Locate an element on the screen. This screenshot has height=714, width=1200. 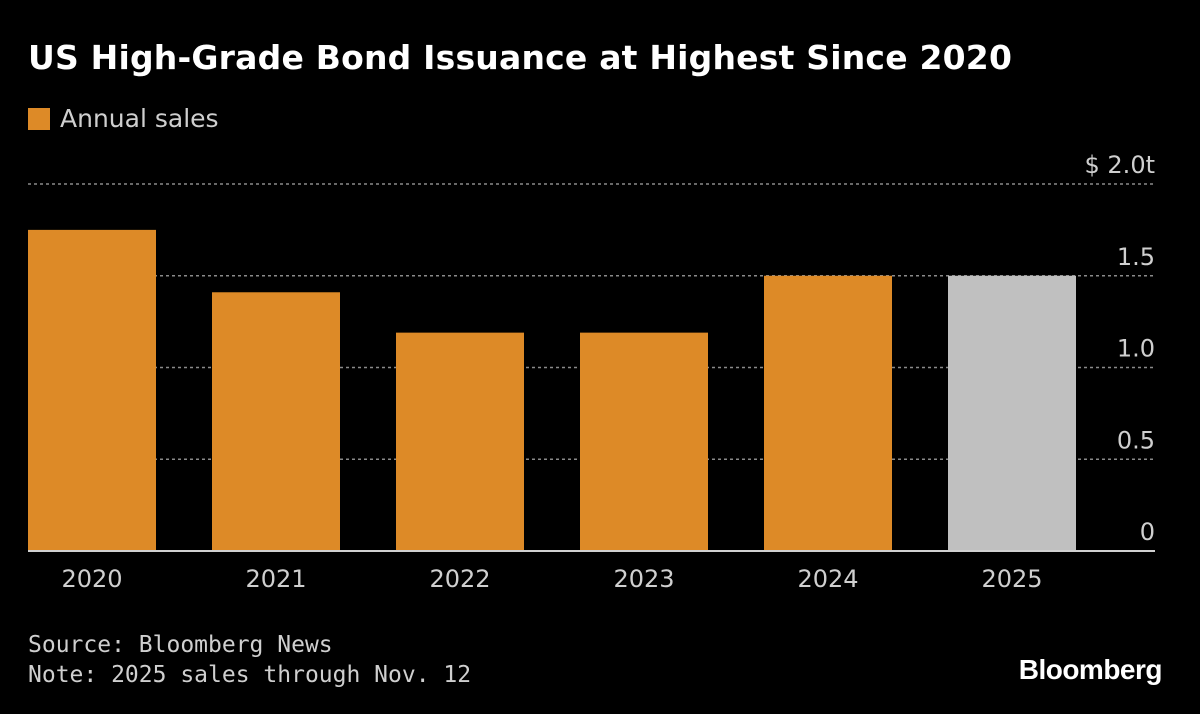
bar-2025 is located at coordinates (1012, 413).